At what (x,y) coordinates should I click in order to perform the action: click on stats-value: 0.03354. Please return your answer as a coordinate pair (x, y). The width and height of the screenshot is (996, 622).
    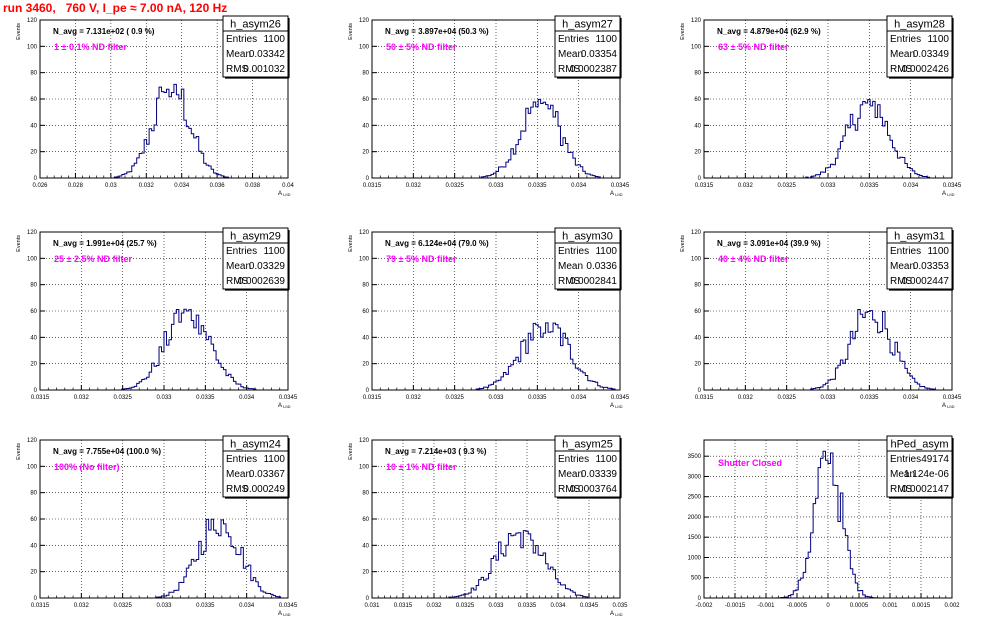
    Looking at the image, I should click on (599, 54).